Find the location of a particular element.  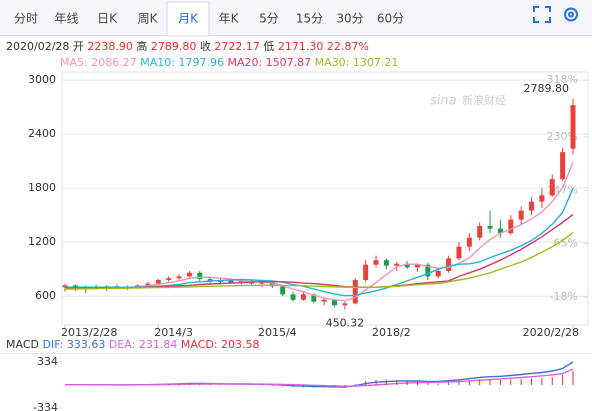

quote-value: 2722.17 is located at coordinates (237, 46).